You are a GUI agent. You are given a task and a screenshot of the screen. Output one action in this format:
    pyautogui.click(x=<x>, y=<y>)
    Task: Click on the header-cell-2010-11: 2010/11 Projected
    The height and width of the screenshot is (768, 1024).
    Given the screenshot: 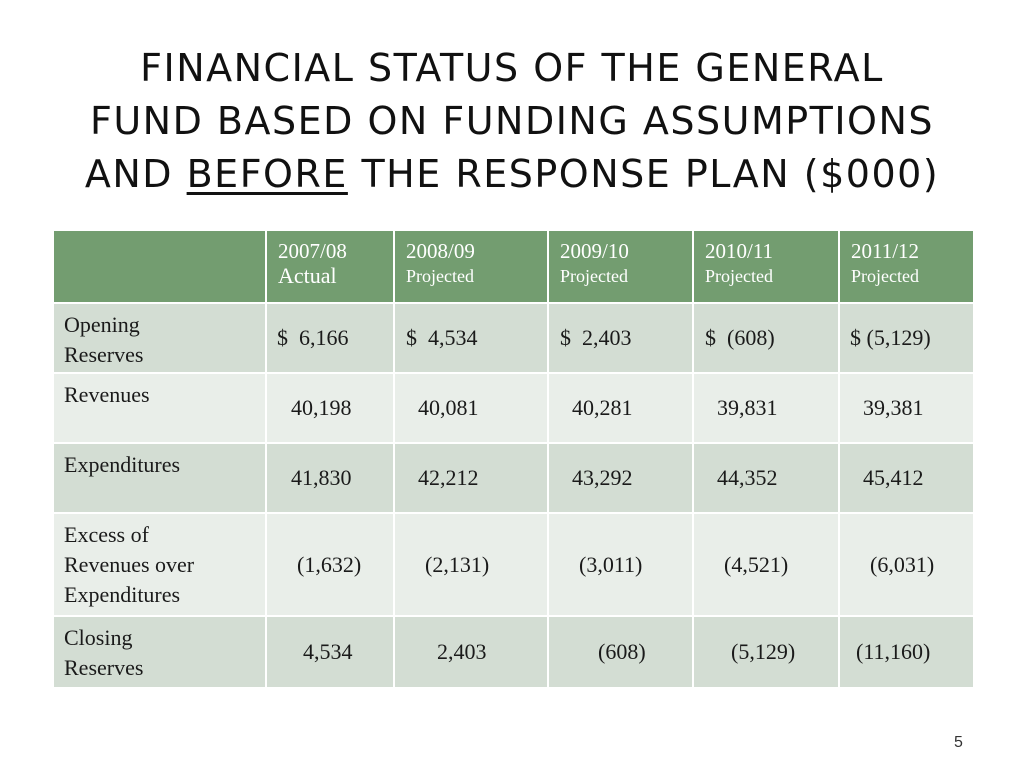 What is the action you would take?
    pyautogui.click(x=766, y=266)
    